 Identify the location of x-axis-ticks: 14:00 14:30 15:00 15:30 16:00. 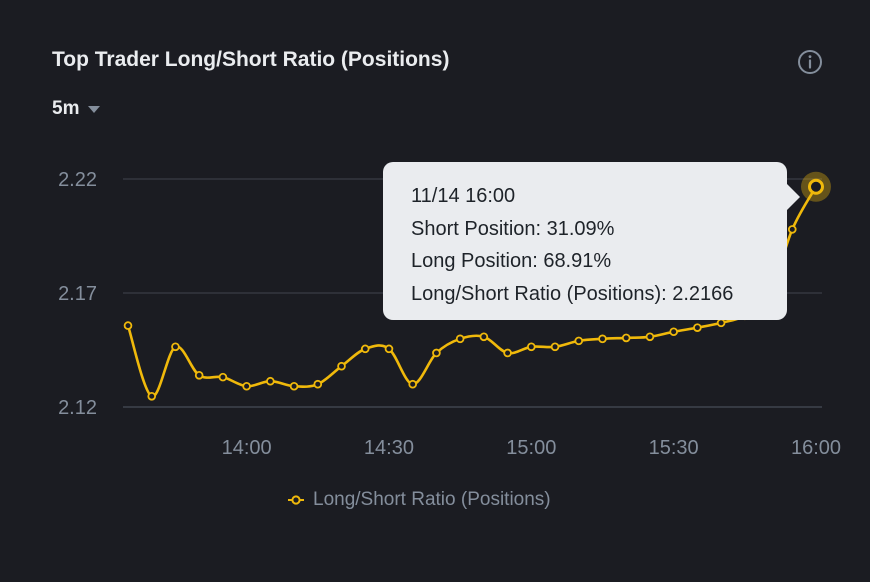
(531, 448).